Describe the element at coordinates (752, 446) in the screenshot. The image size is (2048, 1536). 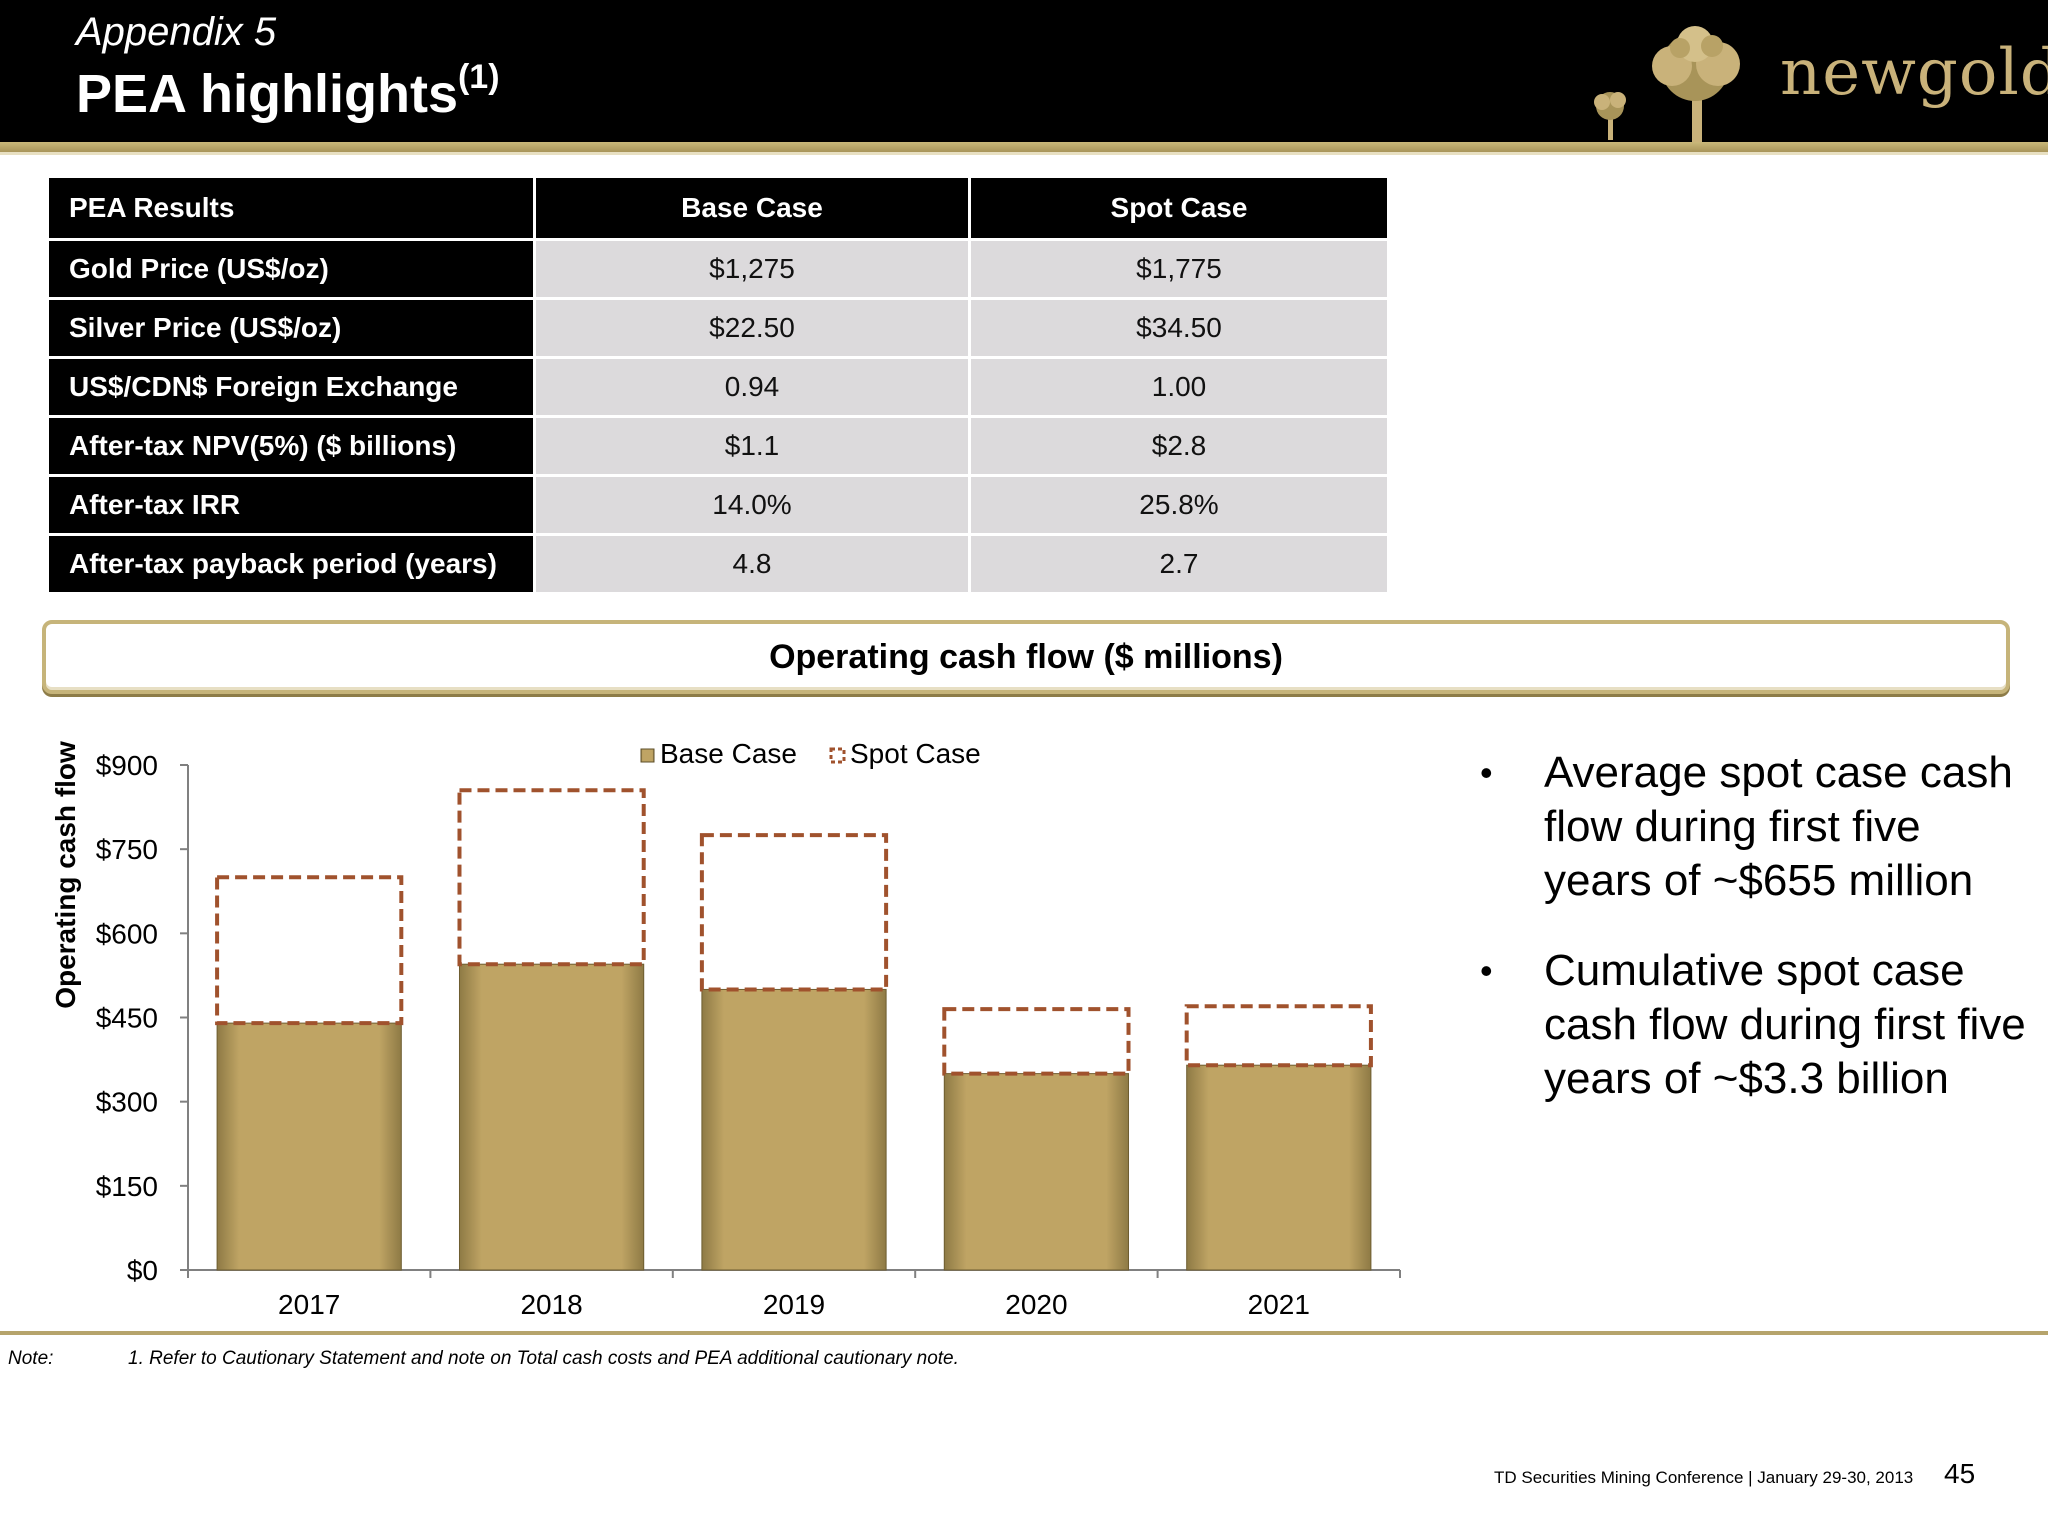
I see `base-case-cell: $1.1` at that location.